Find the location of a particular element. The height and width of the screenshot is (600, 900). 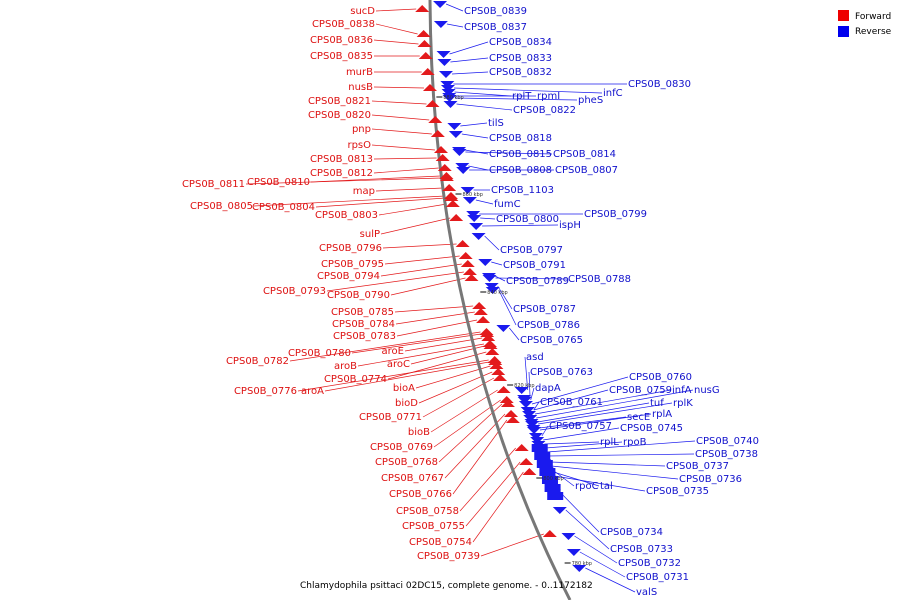

gene-label-cps0b-0736: CPS0B_0736 is located at coordinates (710, 479).